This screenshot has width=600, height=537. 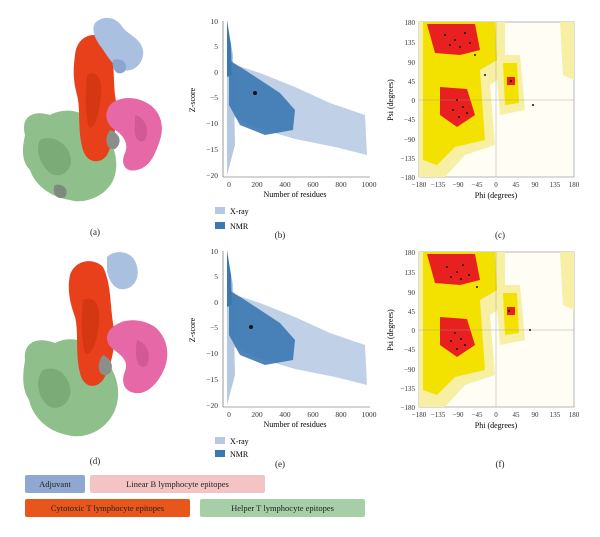 What do you see at coordinates (177, 484) in the screenshot?
I see `legend-linear-b: Linear B lymphocyte epitopes` at bounding box center [177, 484].